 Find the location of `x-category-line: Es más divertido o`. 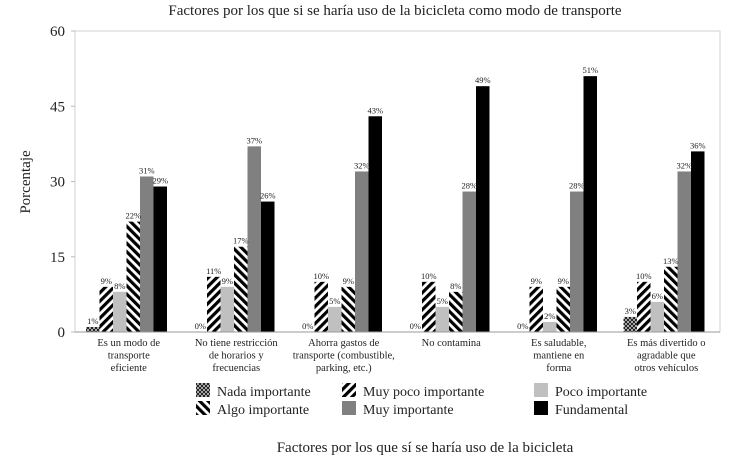

x-category-line: Es más divertido o is located at coordinates (666, 343).